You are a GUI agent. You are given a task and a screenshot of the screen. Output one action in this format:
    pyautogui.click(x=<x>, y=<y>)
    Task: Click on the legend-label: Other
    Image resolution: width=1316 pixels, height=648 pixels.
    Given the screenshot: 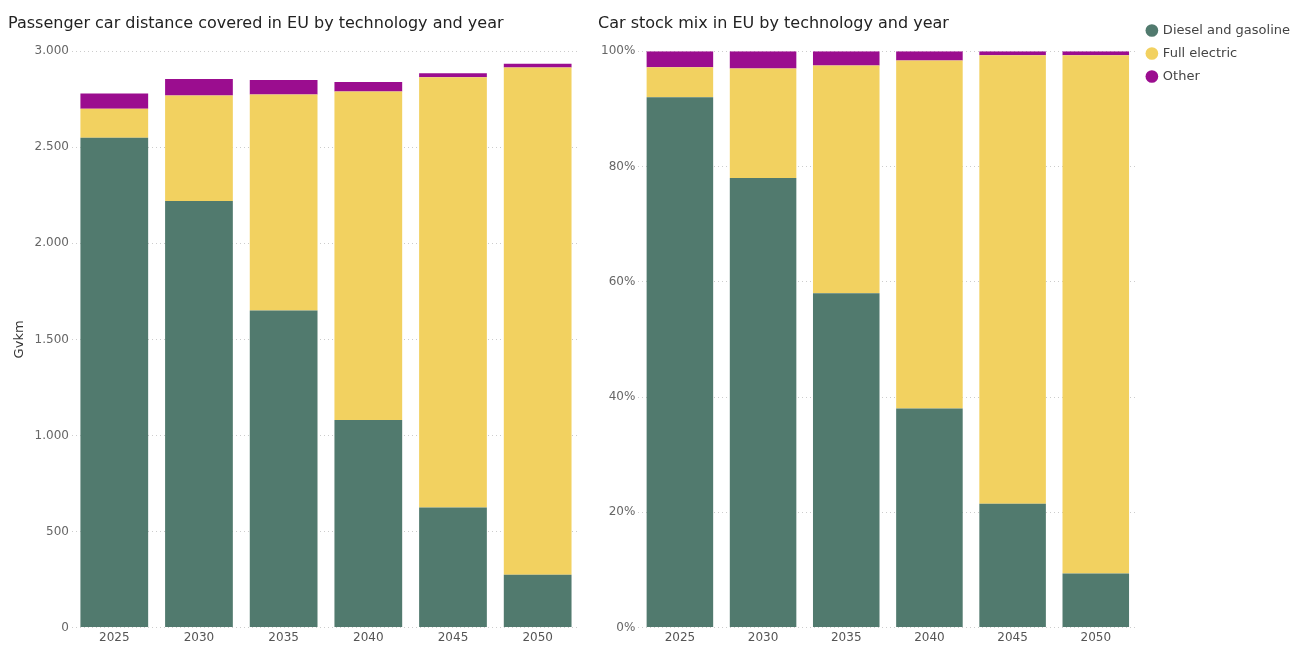 What is the action you would take?
    pyautogui.click(x=1181, y=75)
    